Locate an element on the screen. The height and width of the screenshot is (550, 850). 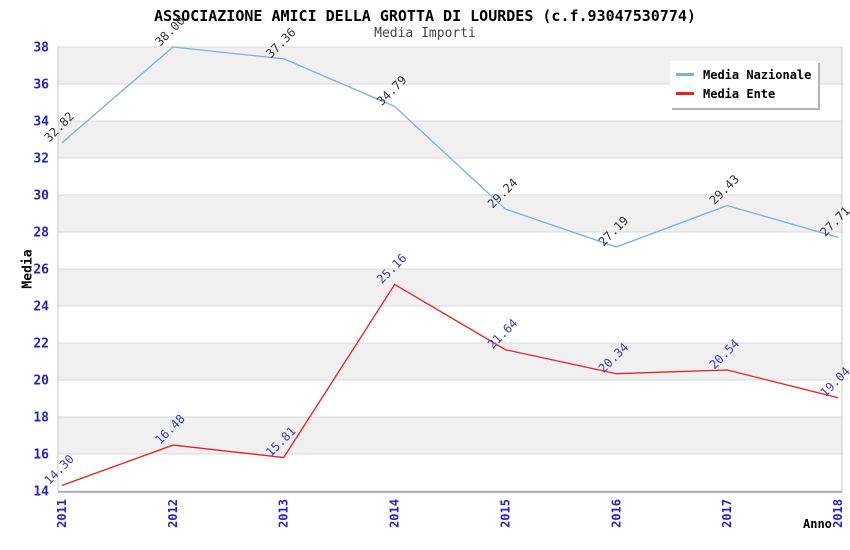
legend: Media Nazionale Media Ente is located at coordinates (744, 84).